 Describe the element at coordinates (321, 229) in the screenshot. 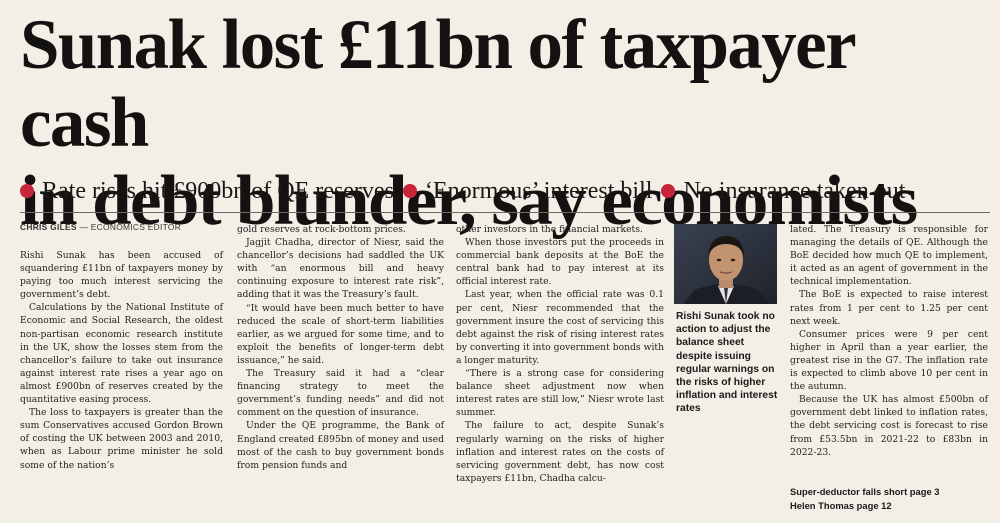

I see `paragraph: gold reserves at rock-bottom prices.` at that location.